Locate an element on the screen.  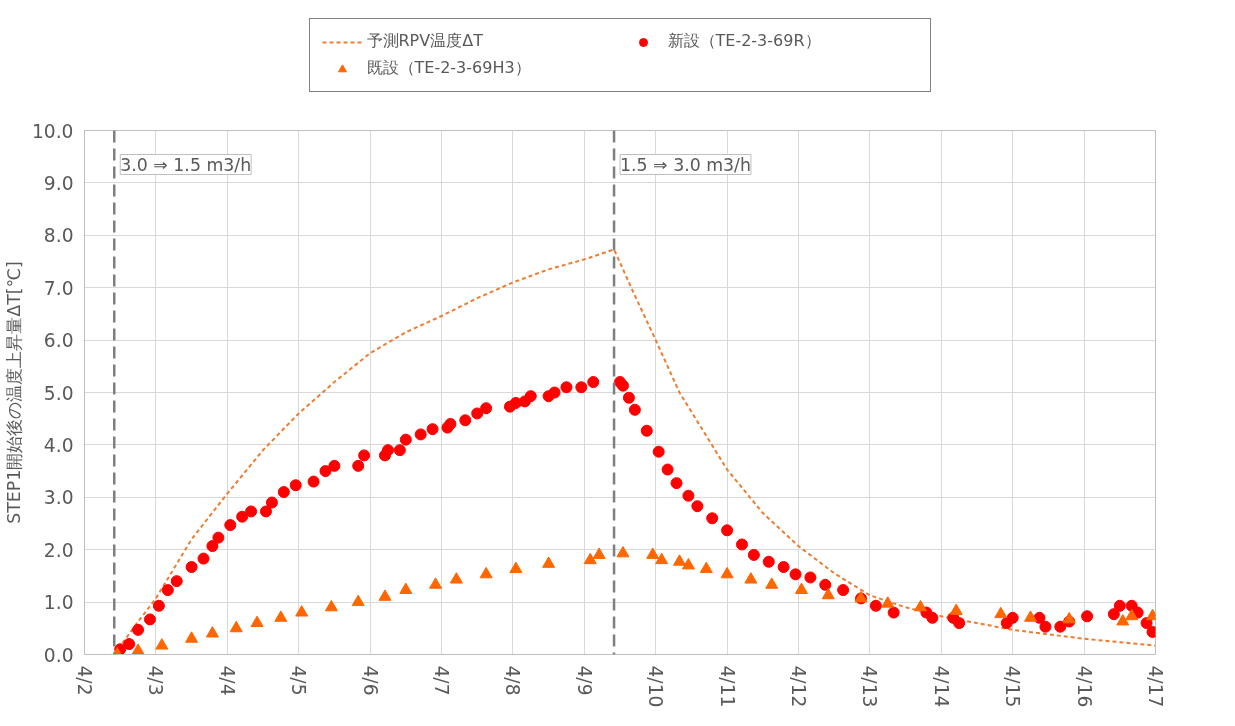
x-tick-label: 4/7 is located at coordinates (441, 680).